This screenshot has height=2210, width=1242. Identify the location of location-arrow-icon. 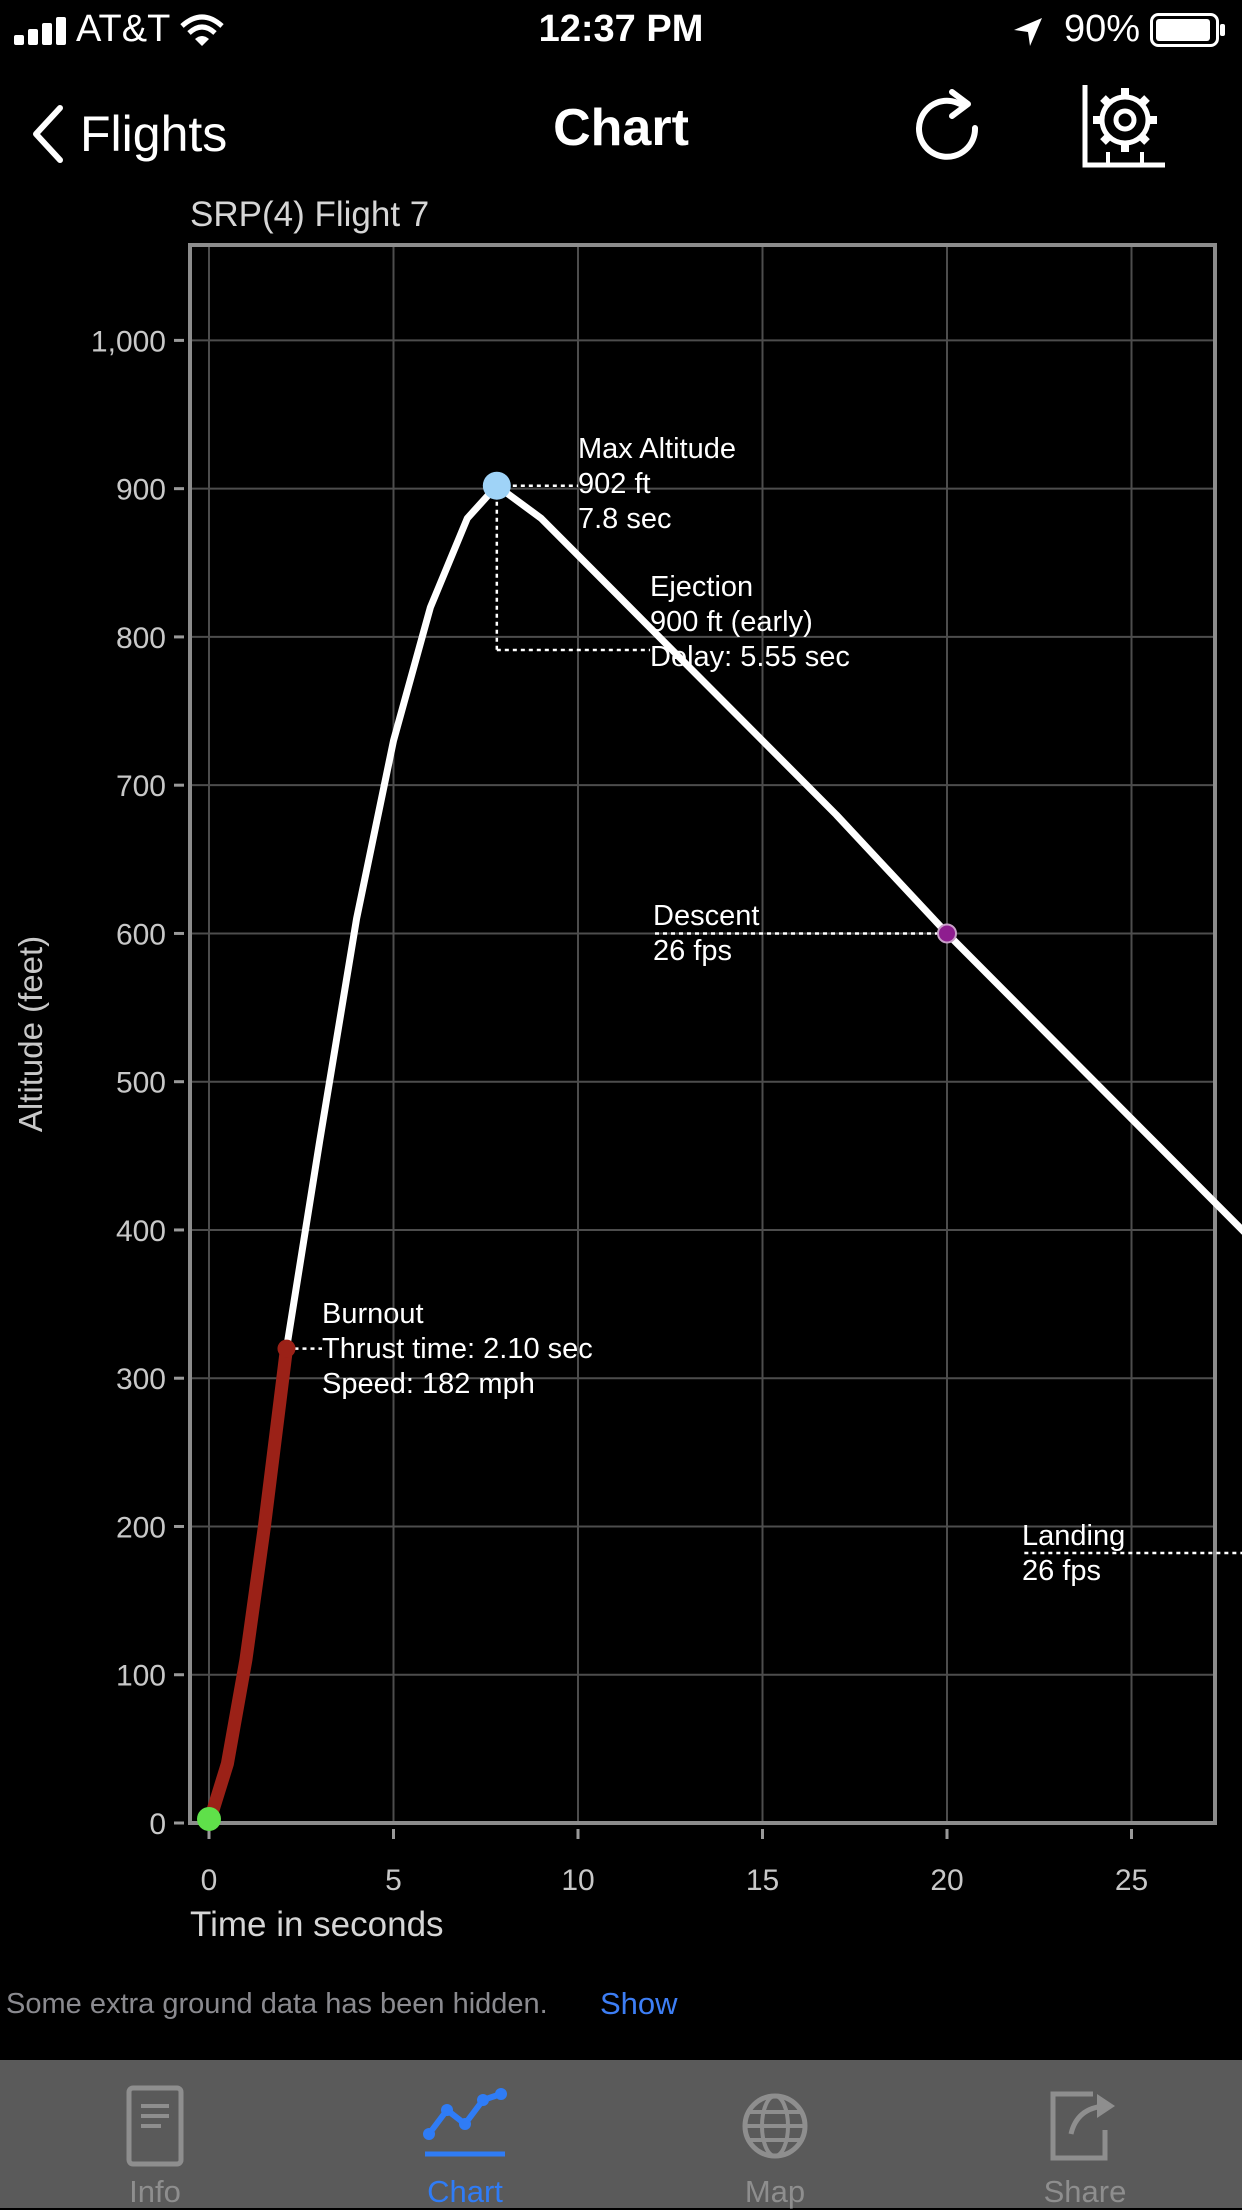
(1028, 32).